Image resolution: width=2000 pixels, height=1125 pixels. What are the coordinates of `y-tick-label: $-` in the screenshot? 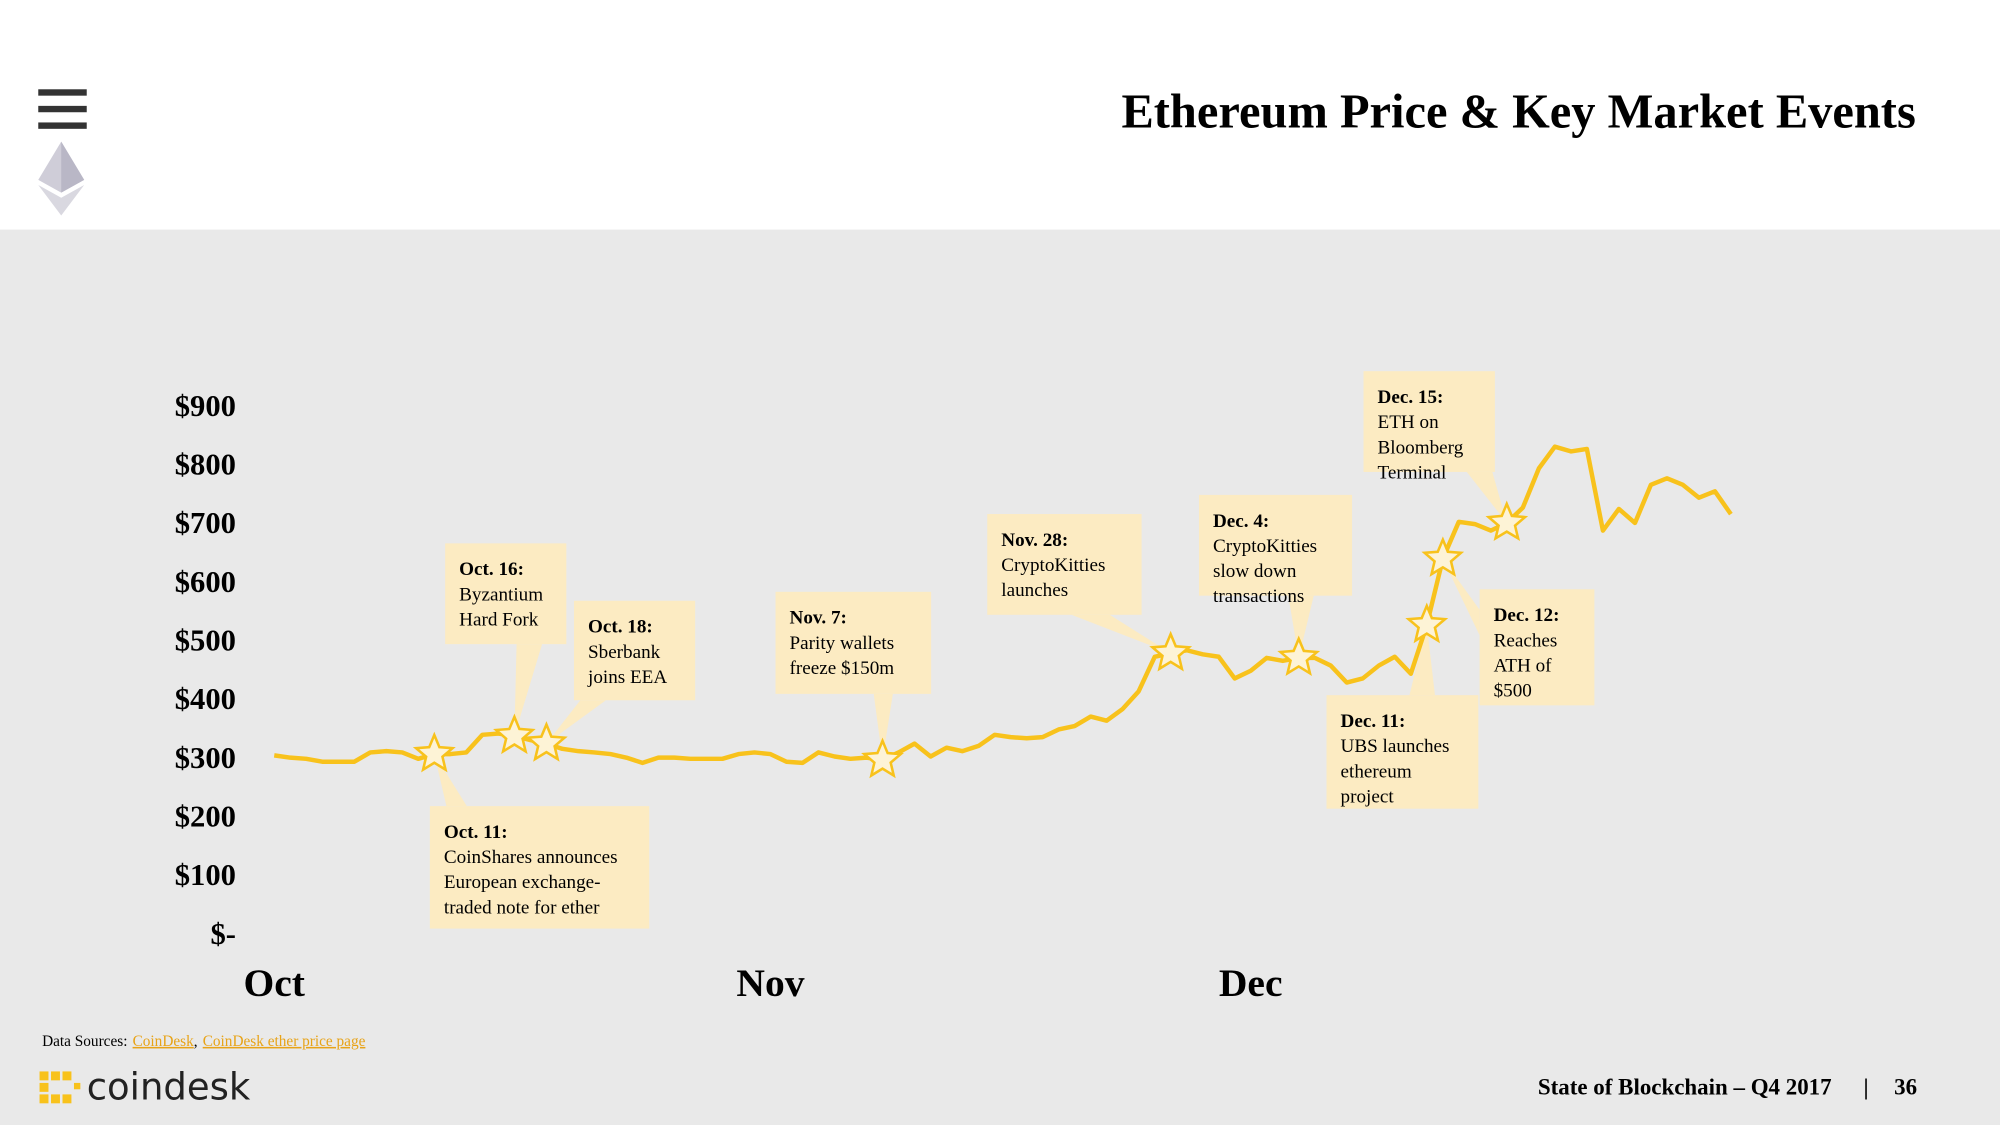 It's located at (223, 934).